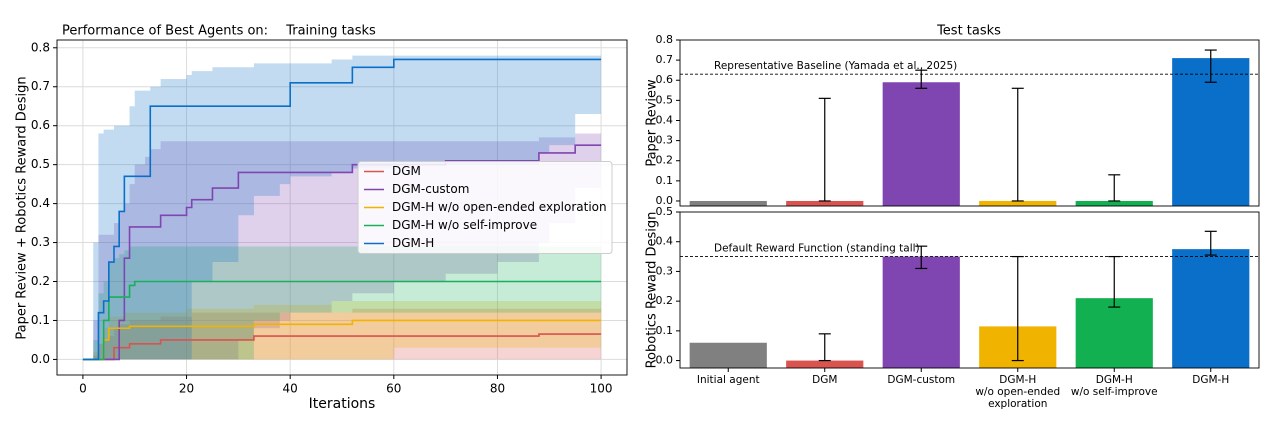 The height and width of the screenshot is (424, 1279). I want to click on x-tick-label: 0, so click(83, 389).